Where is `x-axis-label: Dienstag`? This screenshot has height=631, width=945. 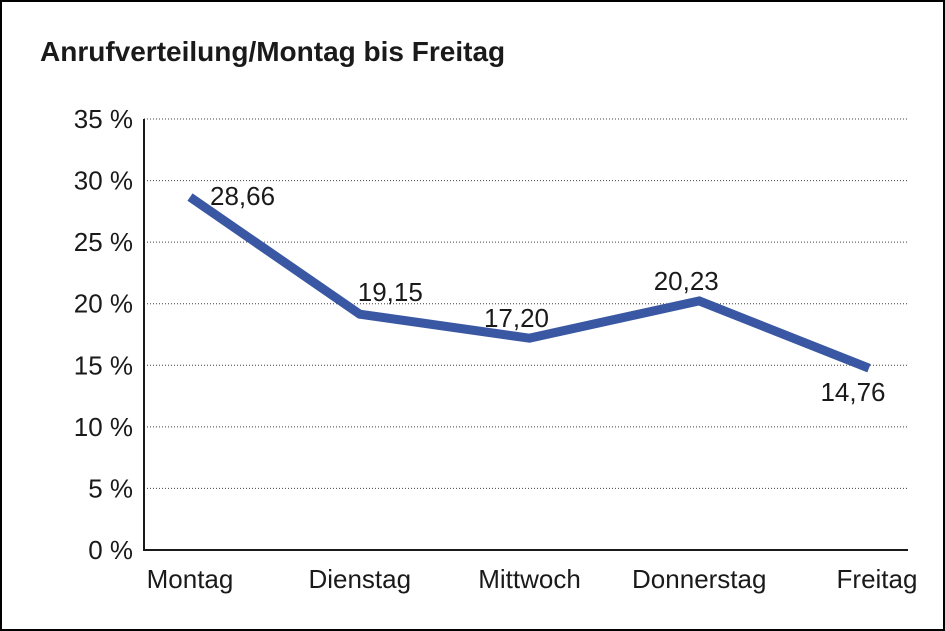 x-axis-label: Dienstag is located at coordinates (359, 579).